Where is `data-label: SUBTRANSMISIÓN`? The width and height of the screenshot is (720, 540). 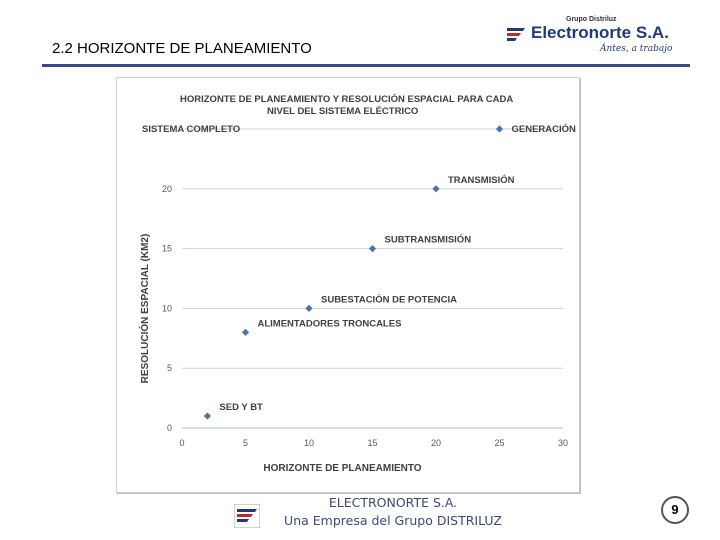
data-label: SUBTRANSMISIÓN is located at coordinates (428, 240).